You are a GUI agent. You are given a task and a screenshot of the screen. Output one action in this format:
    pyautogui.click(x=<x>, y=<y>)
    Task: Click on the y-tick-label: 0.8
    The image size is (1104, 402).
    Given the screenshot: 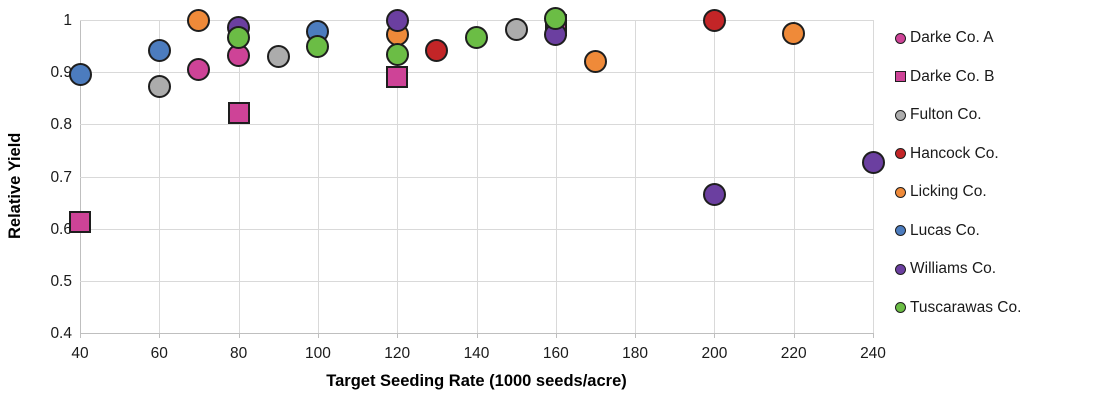 What is the action you would take?
    pyautogui.click(x=61, y=125)
    